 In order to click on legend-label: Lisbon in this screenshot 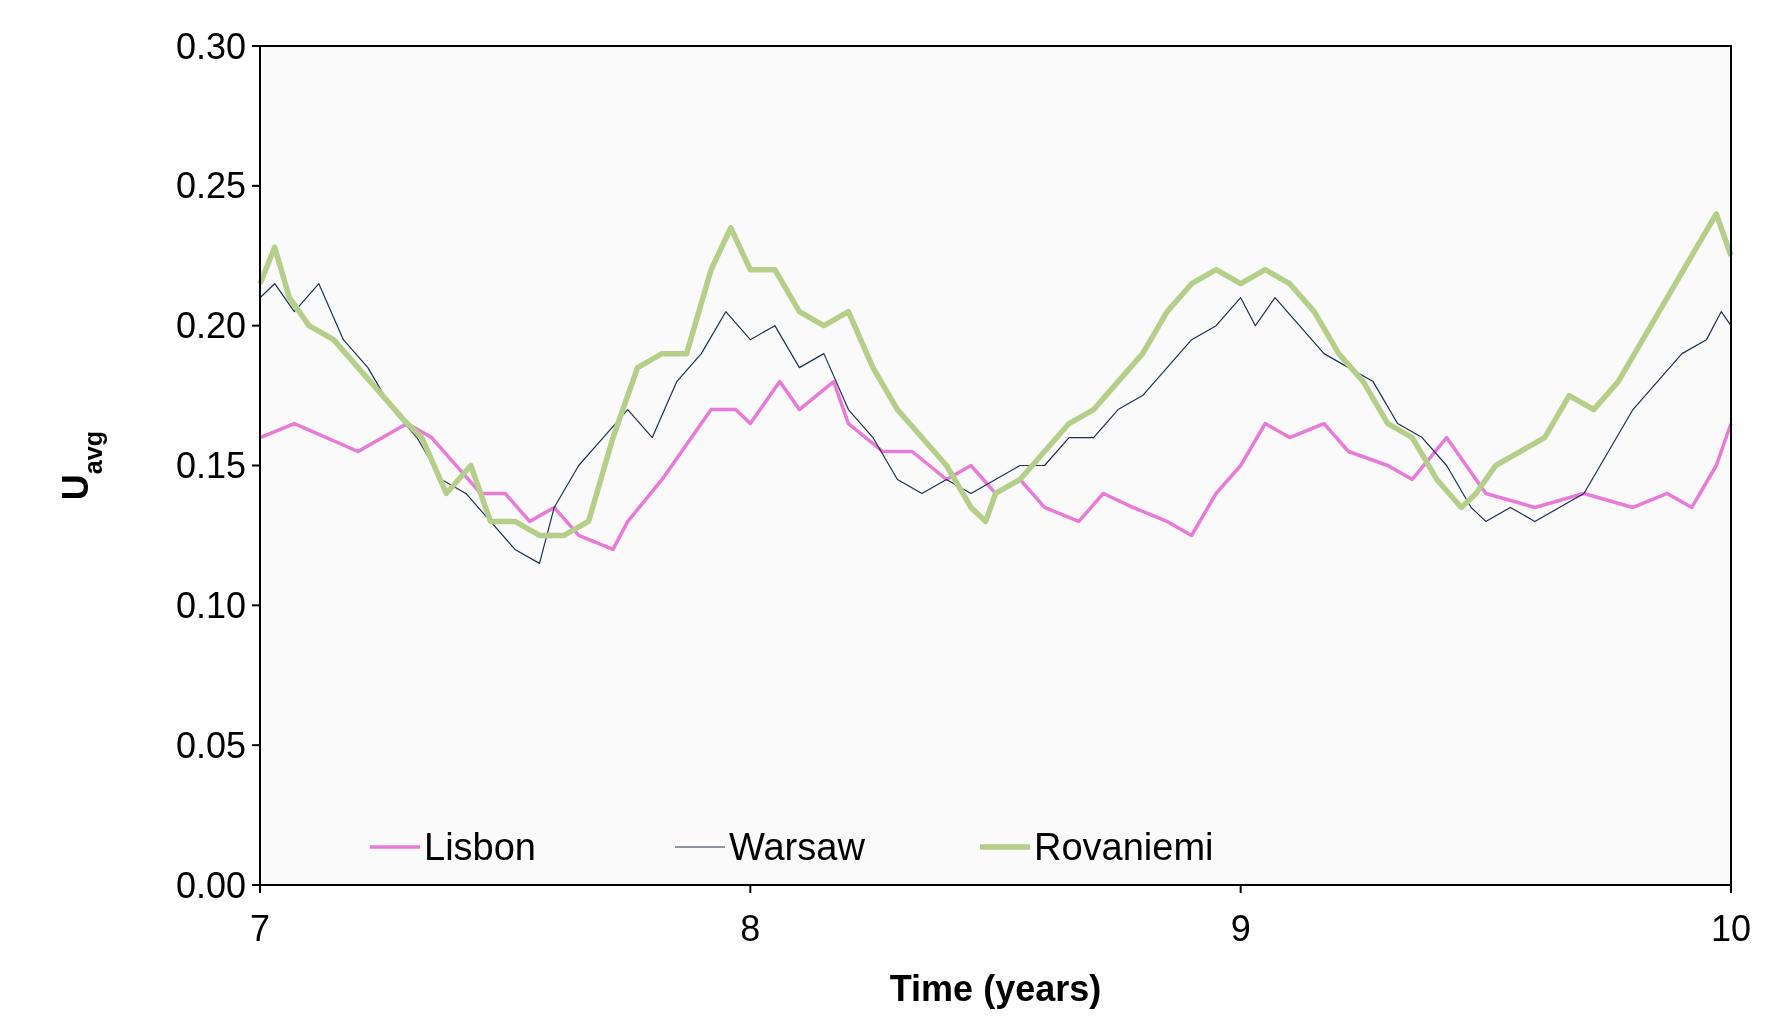, I will do `click(480, 847)`.